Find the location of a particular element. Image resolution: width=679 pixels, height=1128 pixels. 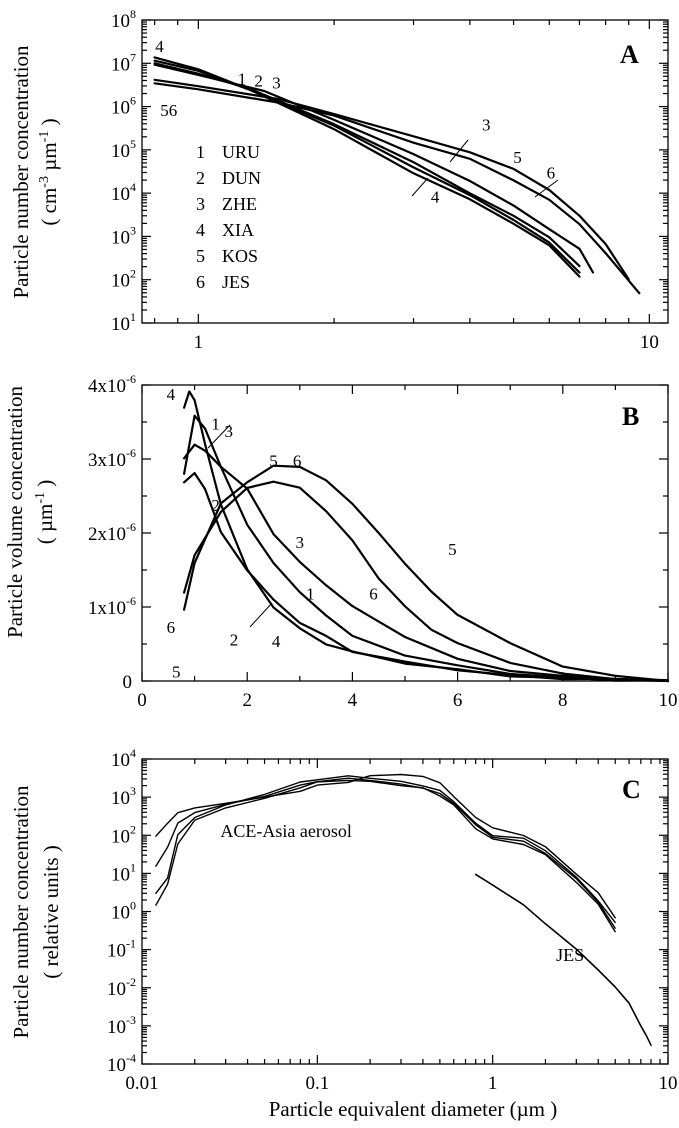

panel-a-y-tick-label: 10⁸ is located at coordinates (123, 19).